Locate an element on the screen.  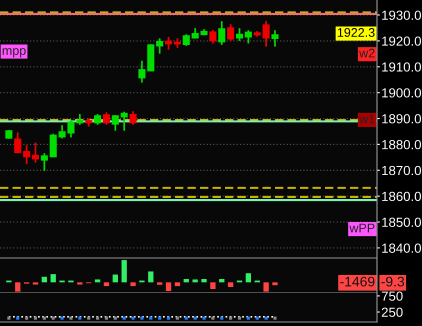
annotation: wPP is located at coordinates (361, 228).